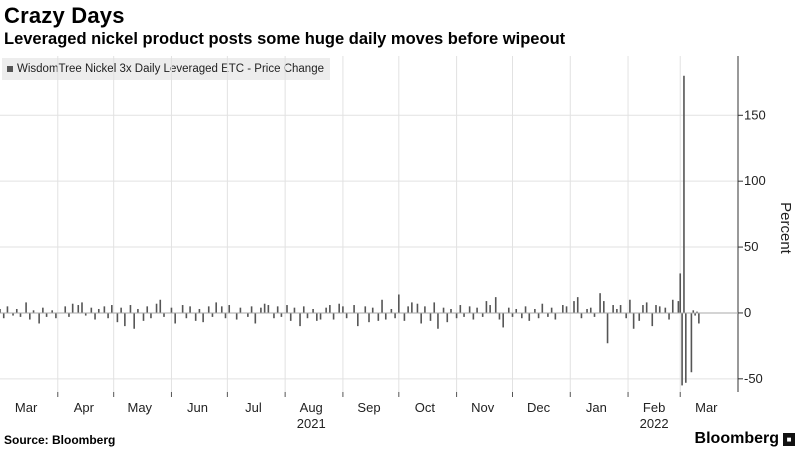 Image resolution: width=801 pixels, height=451 pixels. What do you see at coordinates (789, 439) in the screenshot?
I see `bloomberg-logo-icon: ■` at bounding box center [789, 439].